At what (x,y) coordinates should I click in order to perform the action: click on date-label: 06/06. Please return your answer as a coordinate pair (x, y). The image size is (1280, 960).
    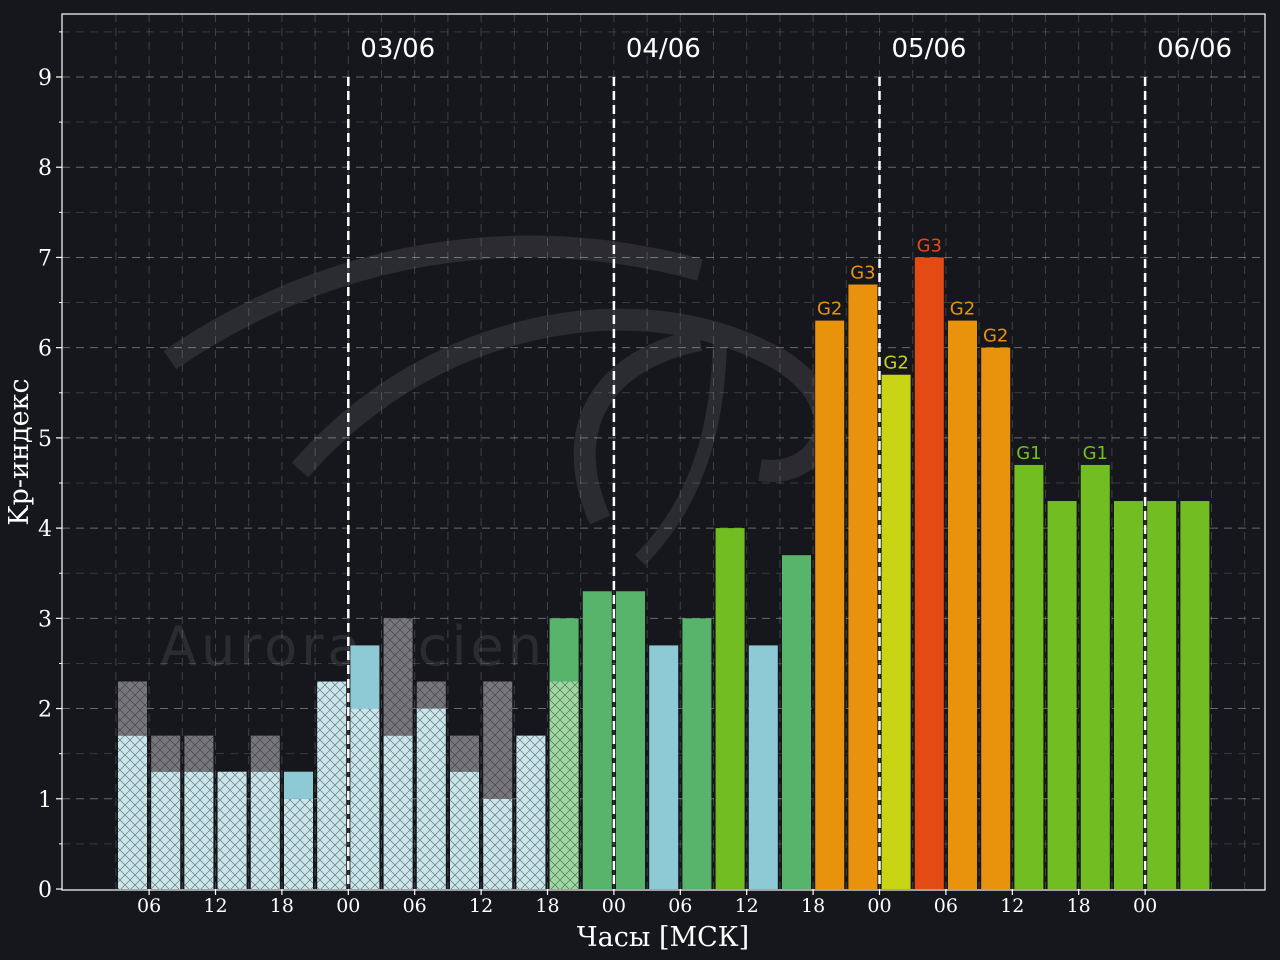
    Looking at the image, I should click on (1194, 49).